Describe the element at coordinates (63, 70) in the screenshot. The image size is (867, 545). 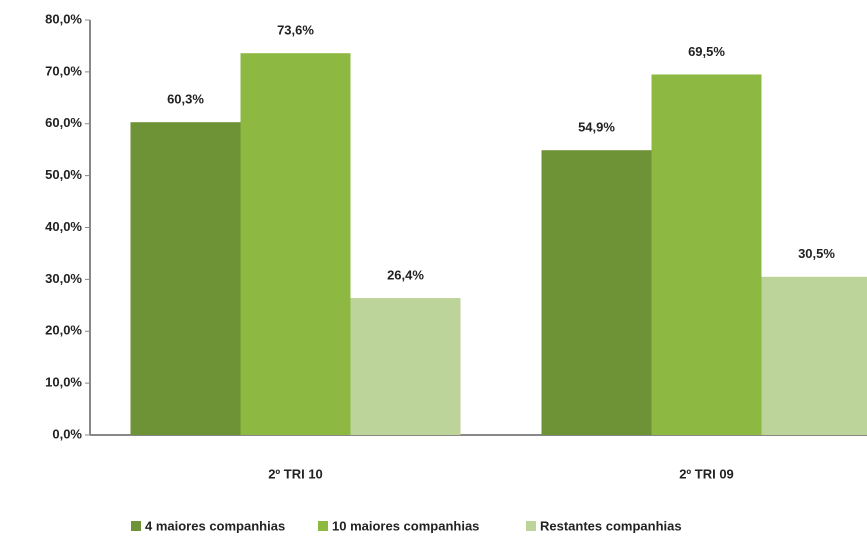
I see `y-tick-label: 70,0%` at that location.